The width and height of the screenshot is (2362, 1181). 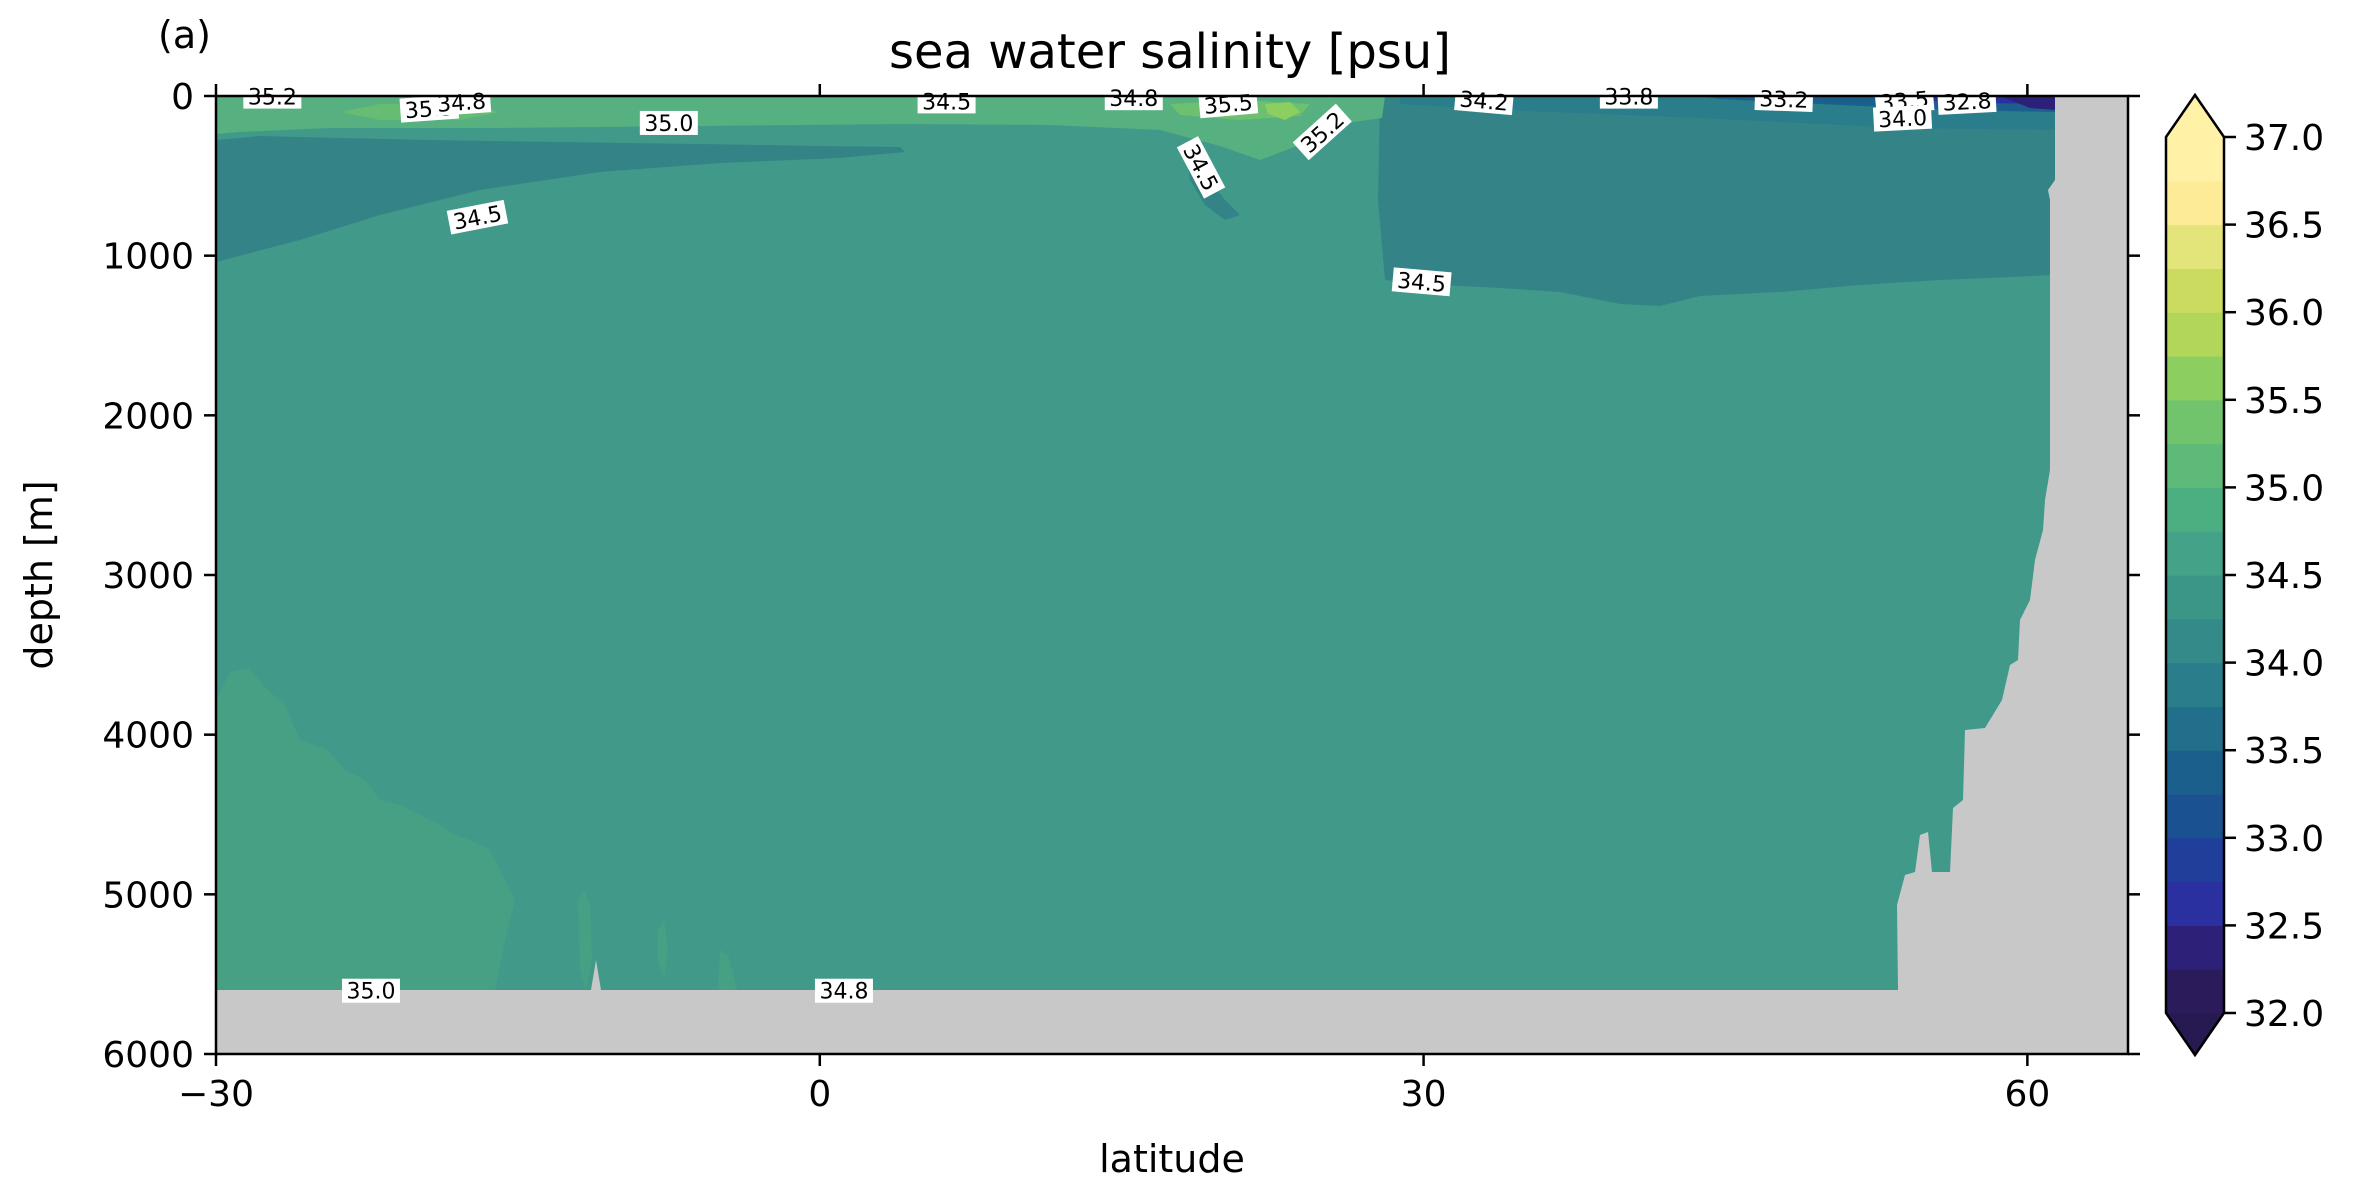 What do you see at coordinates (184, 35) in the screenshot?
I see `panel-label: (a)` at bounding box center [184, 35].